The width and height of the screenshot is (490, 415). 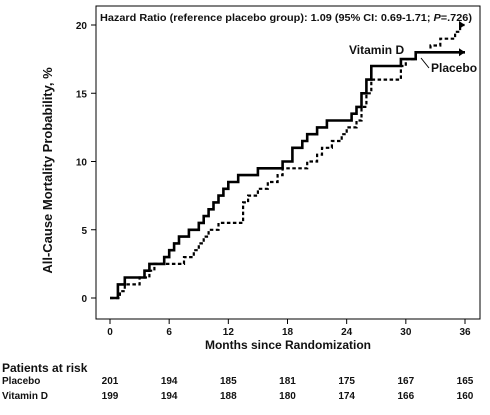 I want to click on x-axis-label: Months since Randomization, so click(x=288, y=345).